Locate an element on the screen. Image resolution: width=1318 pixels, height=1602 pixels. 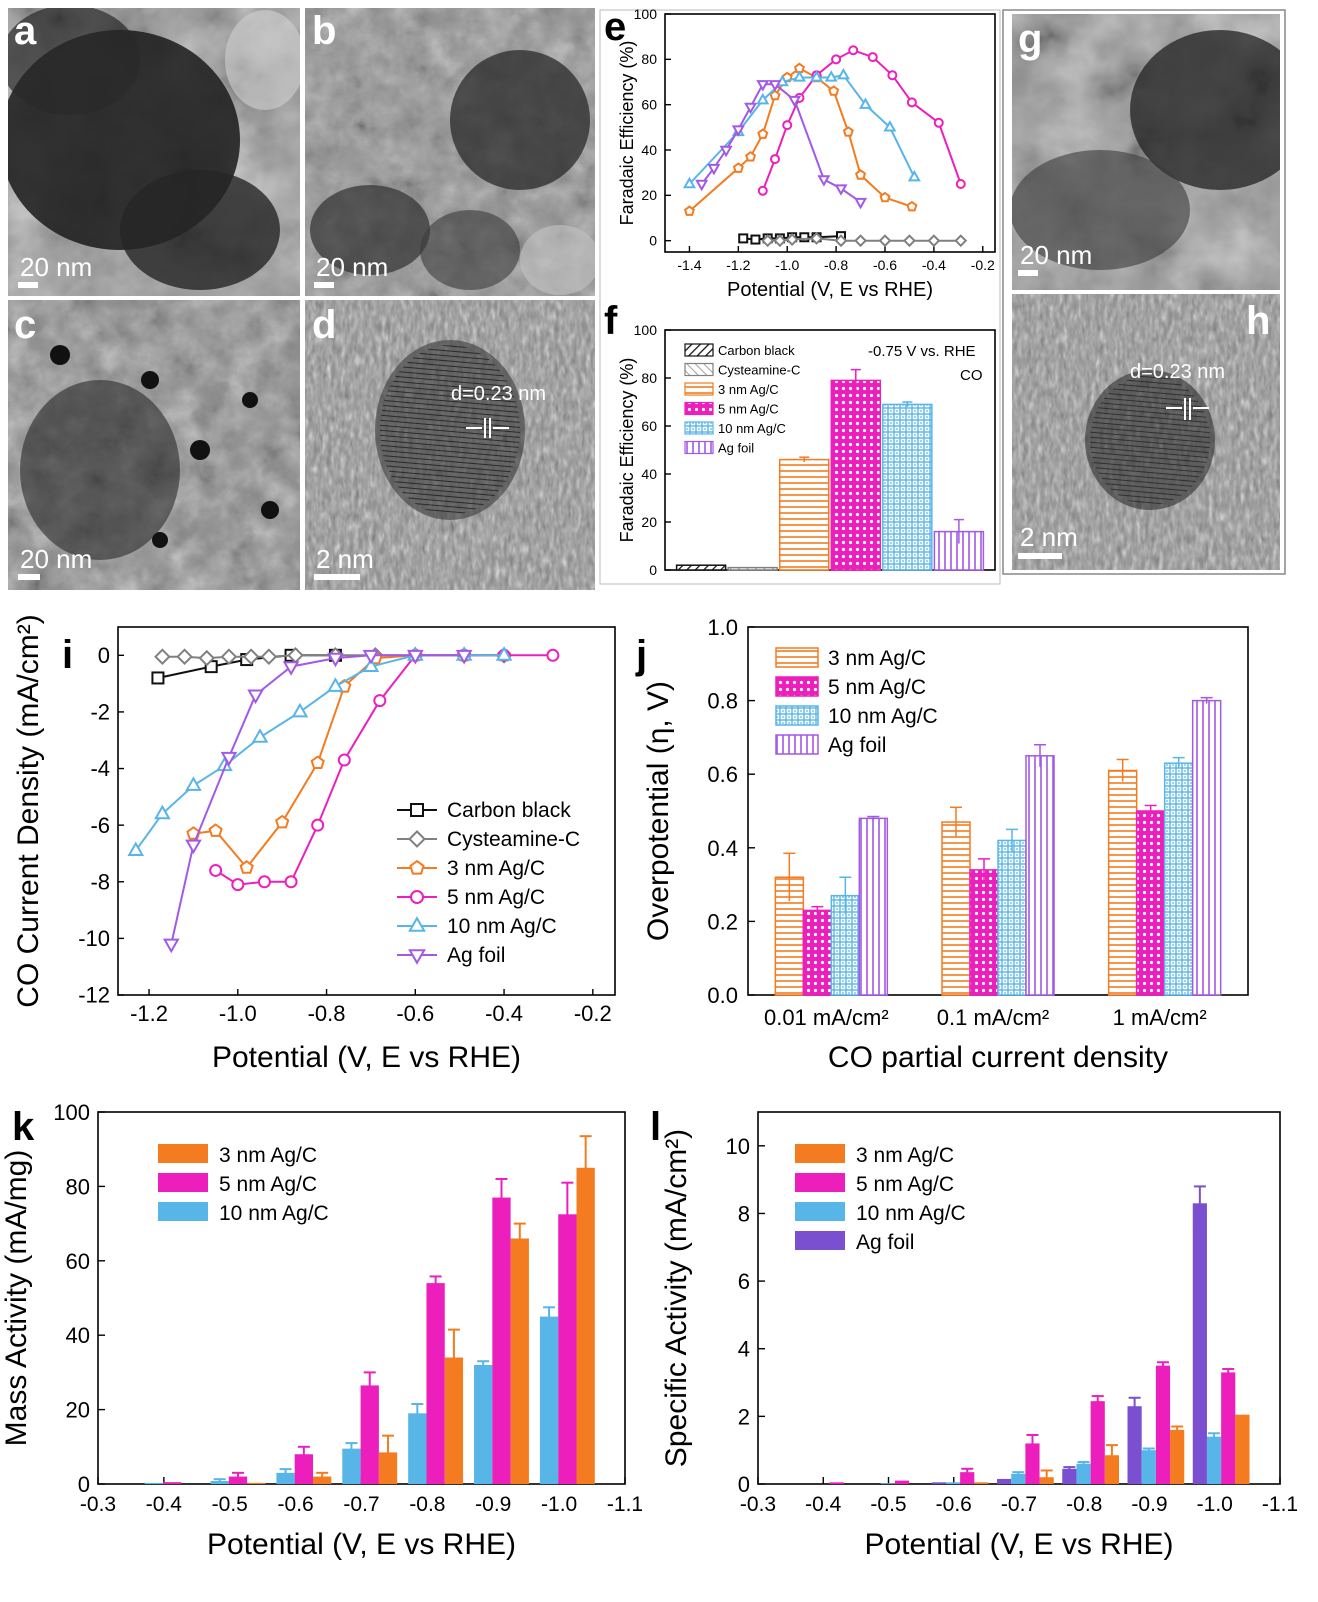
legend-marker-ag-foil is located at coordinates (417, 957).